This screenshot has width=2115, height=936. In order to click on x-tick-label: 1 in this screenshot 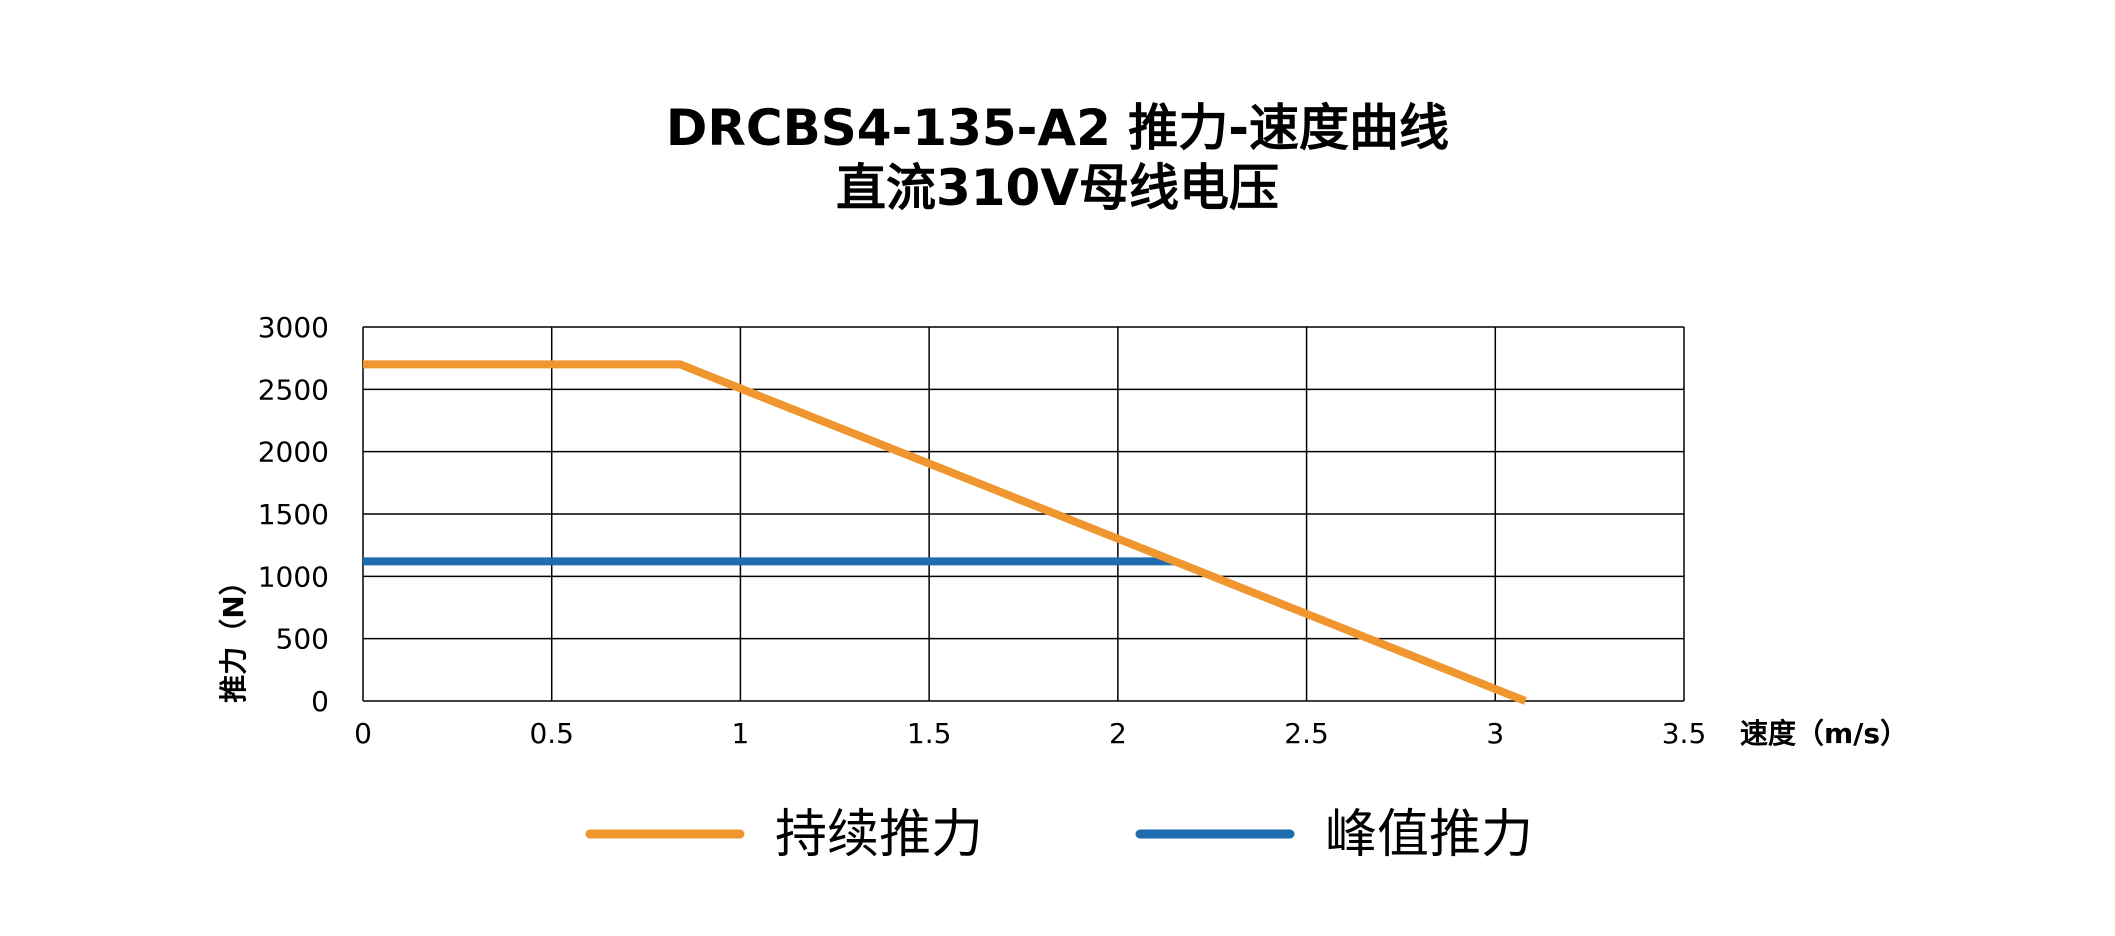, I will do `click(741, 733)`.